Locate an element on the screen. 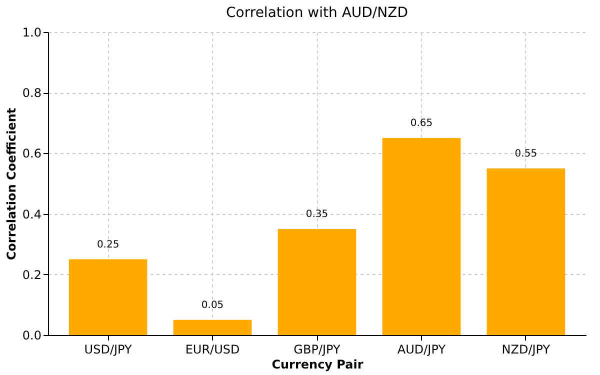 The height and width of the screenshot is (375, 600). x-tick-label: EUR/USD is located at coordinates (212, 349).